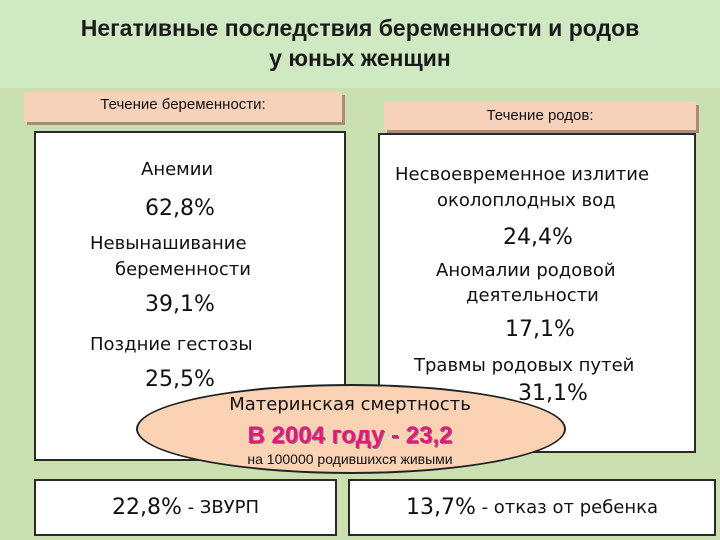  Describe the element at coordinates (540, 329) in the screenshot. I see `labor-anomaly-value: 17,1%` at that location.